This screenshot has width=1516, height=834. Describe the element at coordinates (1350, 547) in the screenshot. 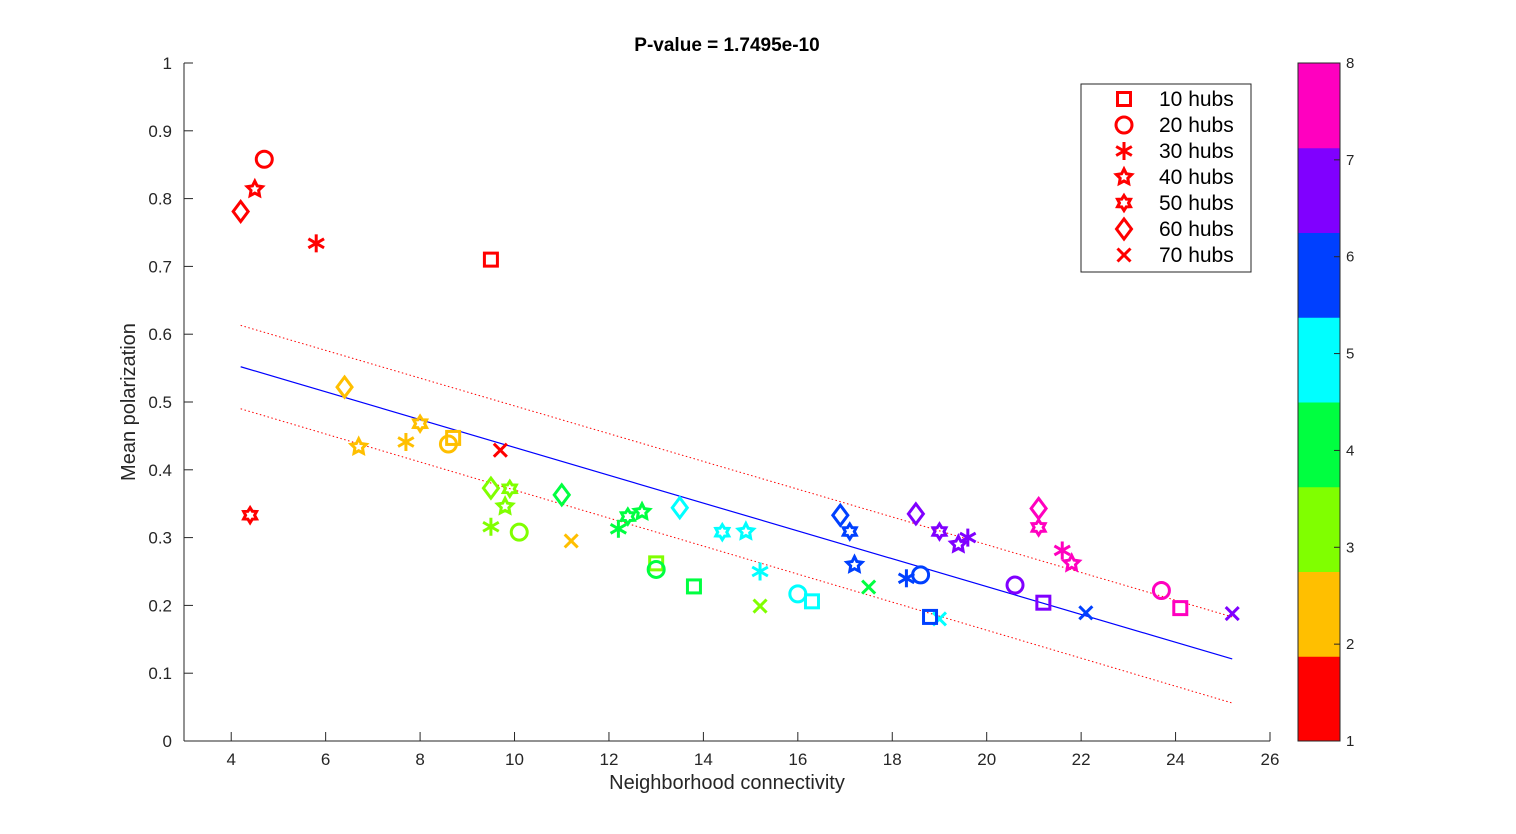

I see `colorbar-tick-label: 3` at that location.